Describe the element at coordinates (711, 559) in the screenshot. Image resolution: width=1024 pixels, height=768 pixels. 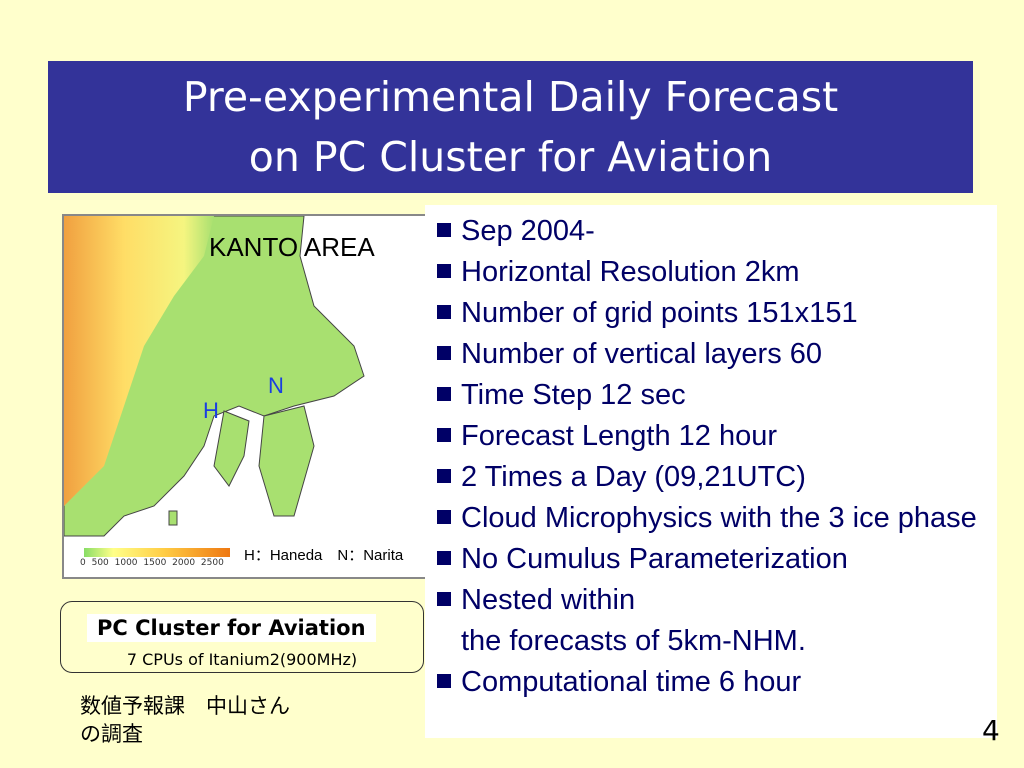
I see `bullet-item: No Cumulus Parameterization` at that location.